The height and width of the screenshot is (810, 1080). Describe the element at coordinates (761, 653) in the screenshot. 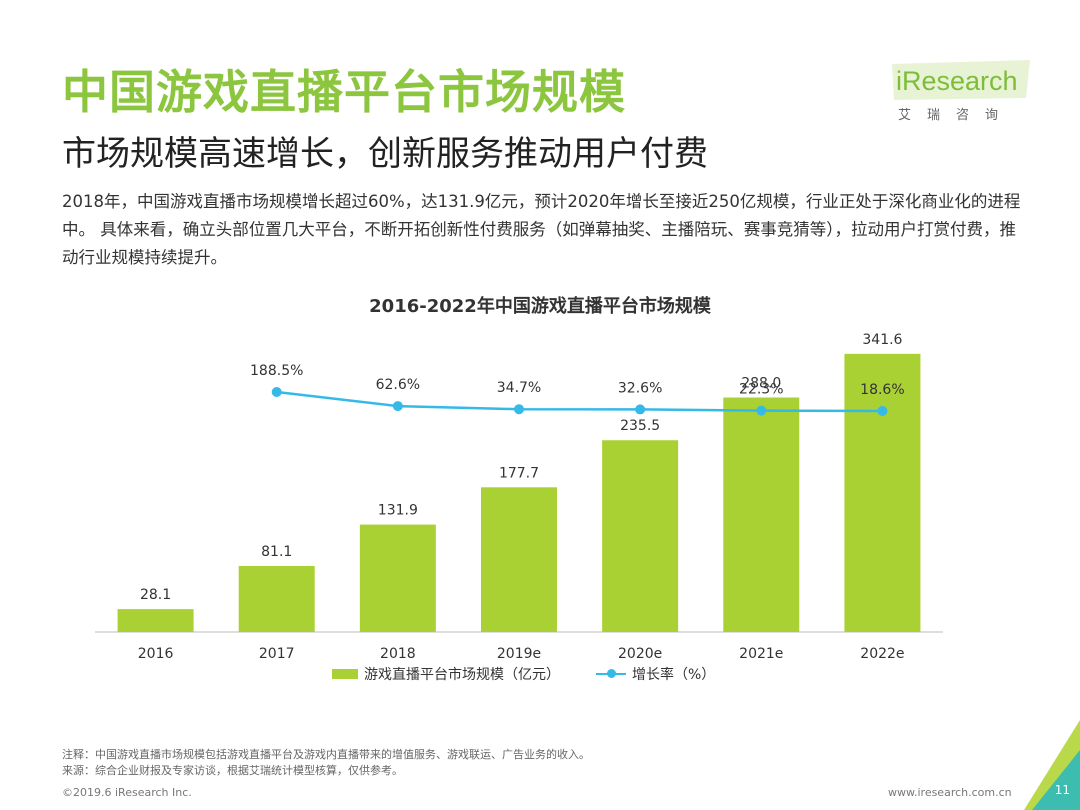

I see `x-tick-label: 2021e` at that location.